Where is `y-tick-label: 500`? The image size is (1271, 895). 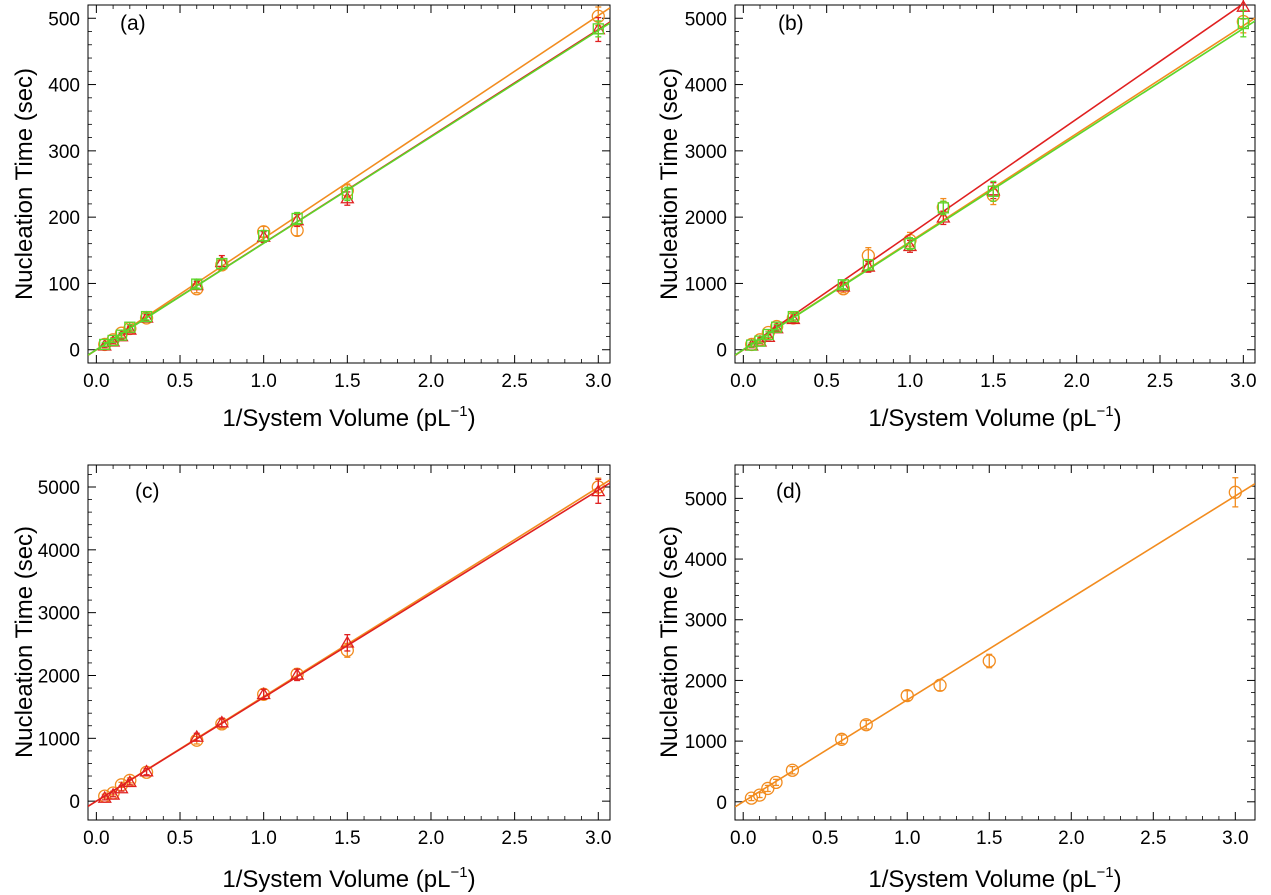 y-tick-label: 500 is located at coordinates (64, 19).